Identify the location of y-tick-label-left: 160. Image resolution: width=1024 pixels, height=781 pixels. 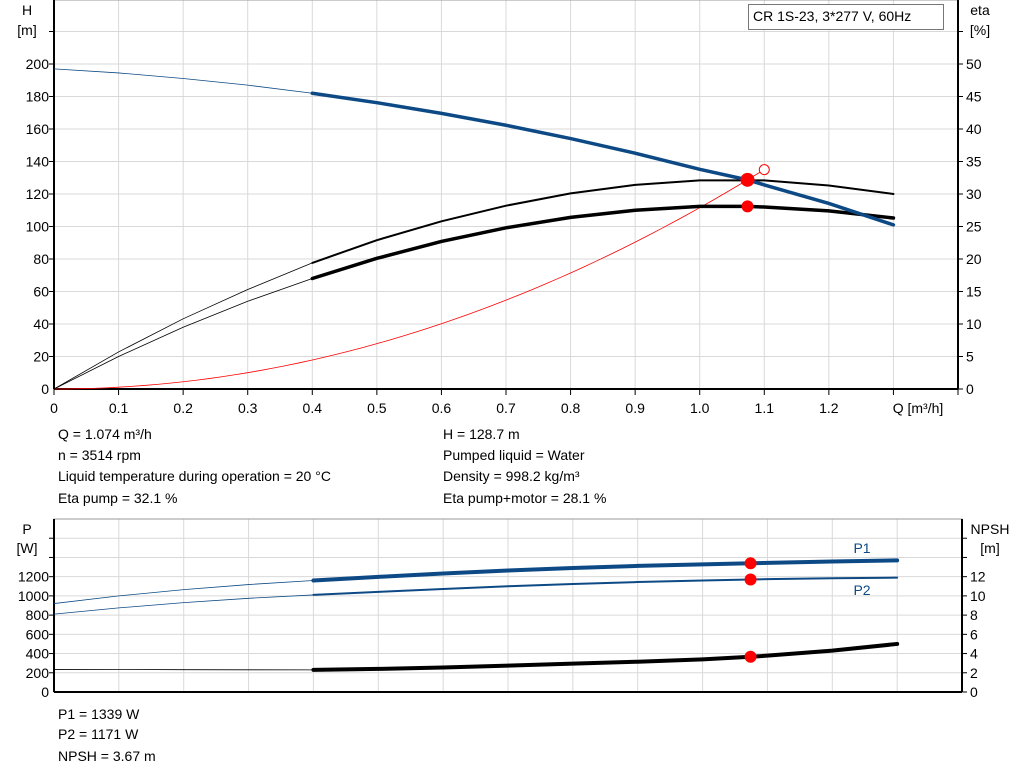
(38, 129).